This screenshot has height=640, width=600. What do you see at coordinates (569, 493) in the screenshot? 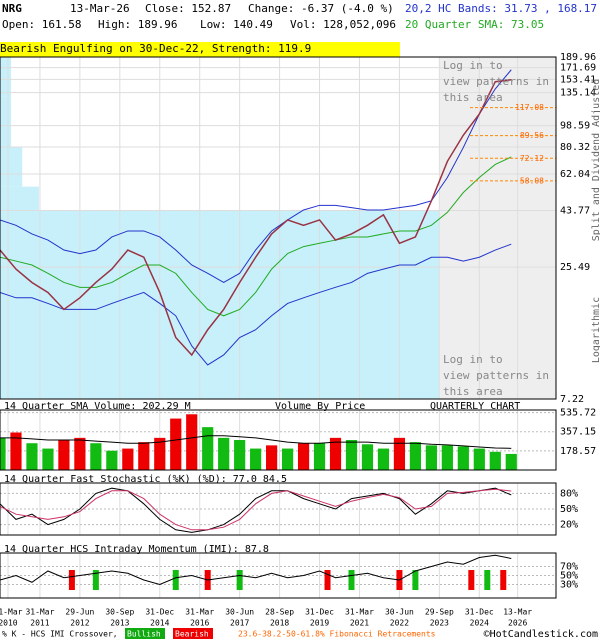
I see `y-tick-label: 80%` at bounding box center [569, 493].